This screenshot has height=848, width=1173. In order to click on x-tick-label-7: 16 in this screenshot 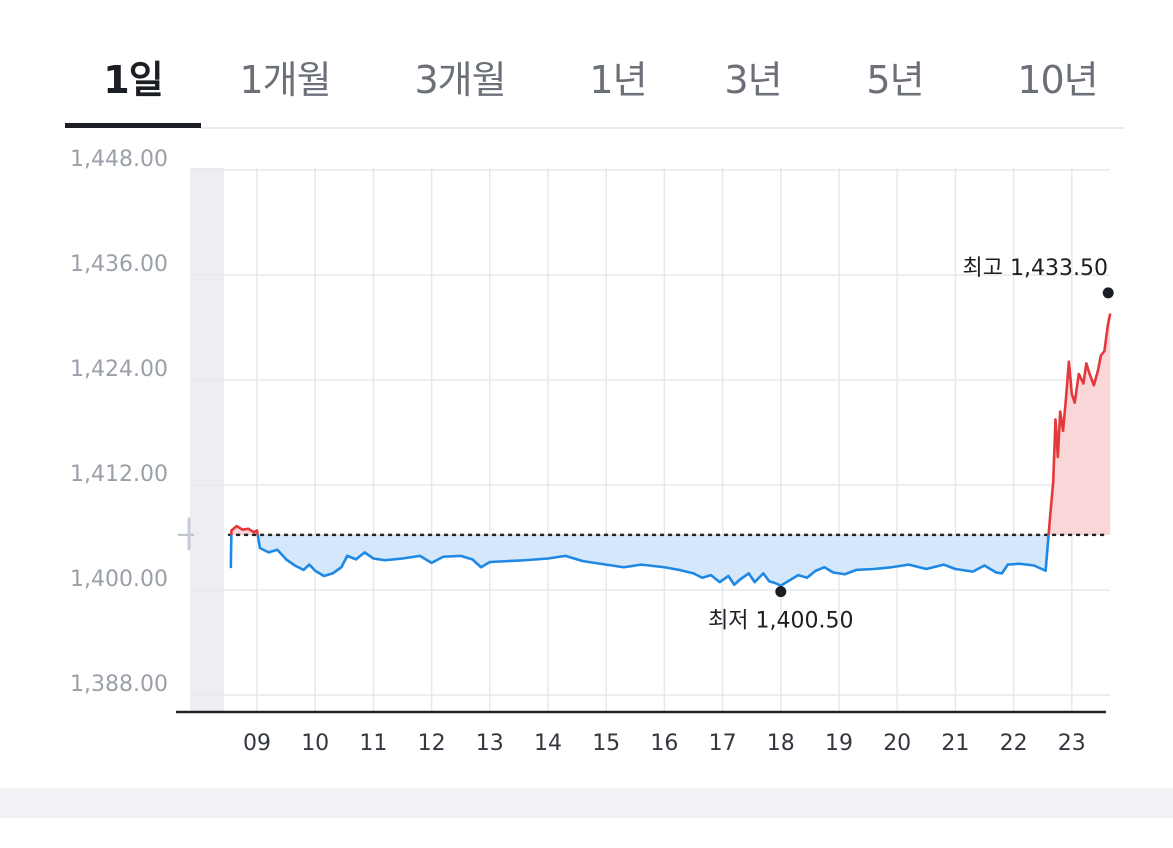, I will do `click(664, 743)`.